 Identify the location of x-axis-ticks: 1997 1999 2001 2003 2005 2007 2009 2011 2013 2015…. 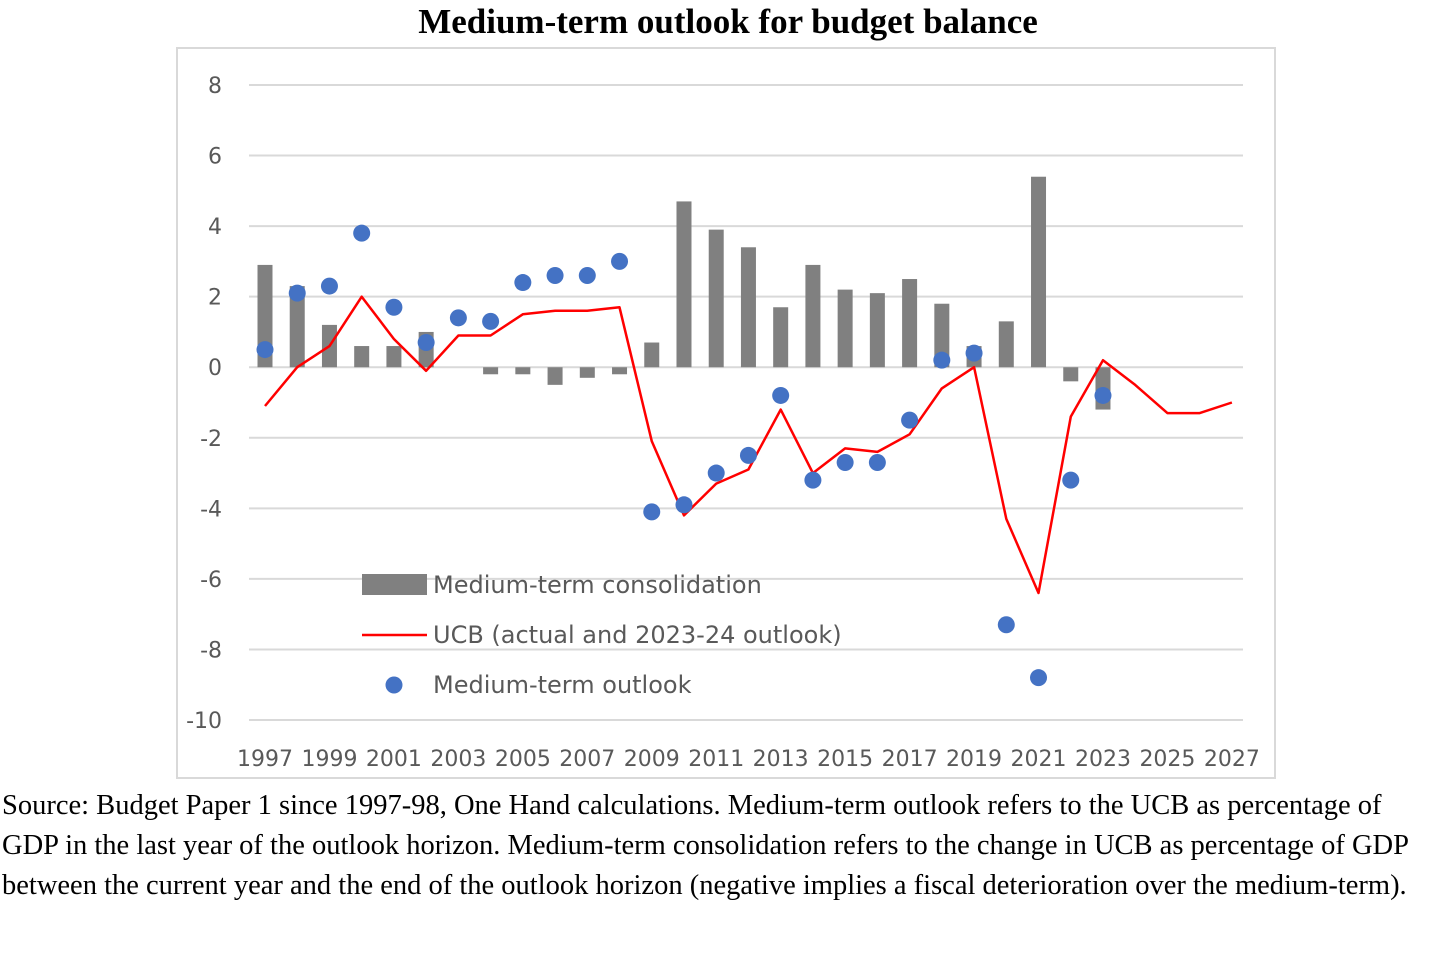
(748, 759).